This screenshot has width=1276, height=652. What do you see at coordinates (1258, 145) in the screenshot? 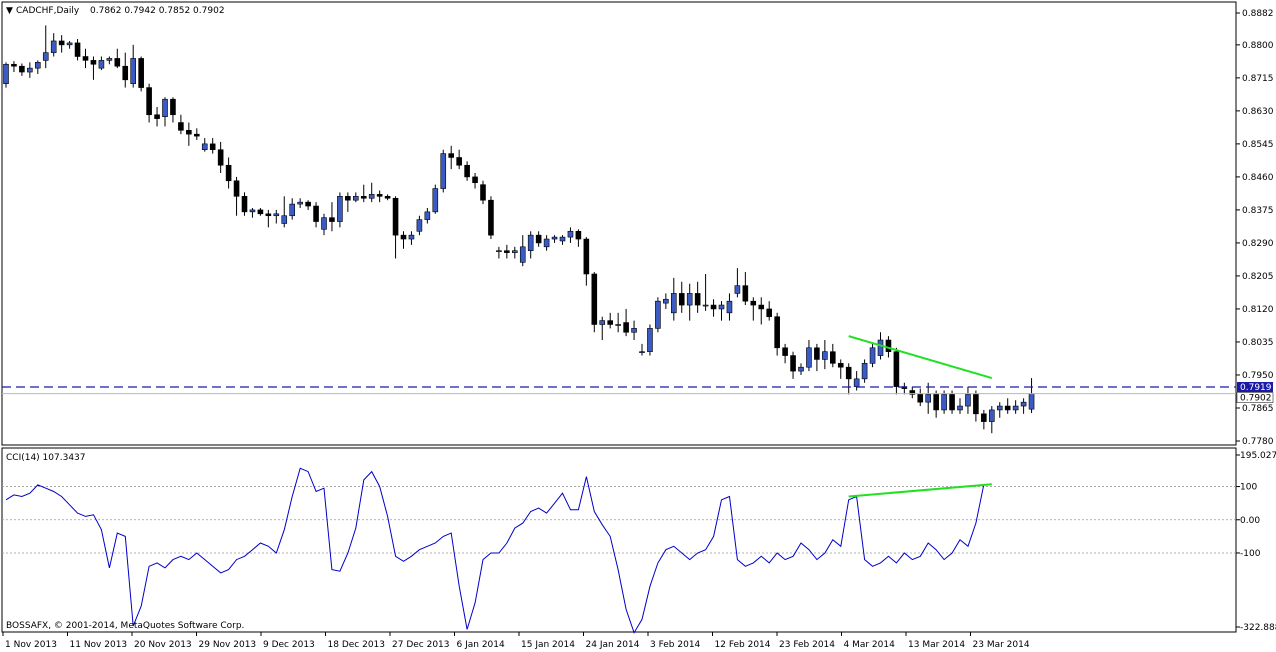
I see `price-tick-label: 0.8545` at bounding box center [1258, 145].